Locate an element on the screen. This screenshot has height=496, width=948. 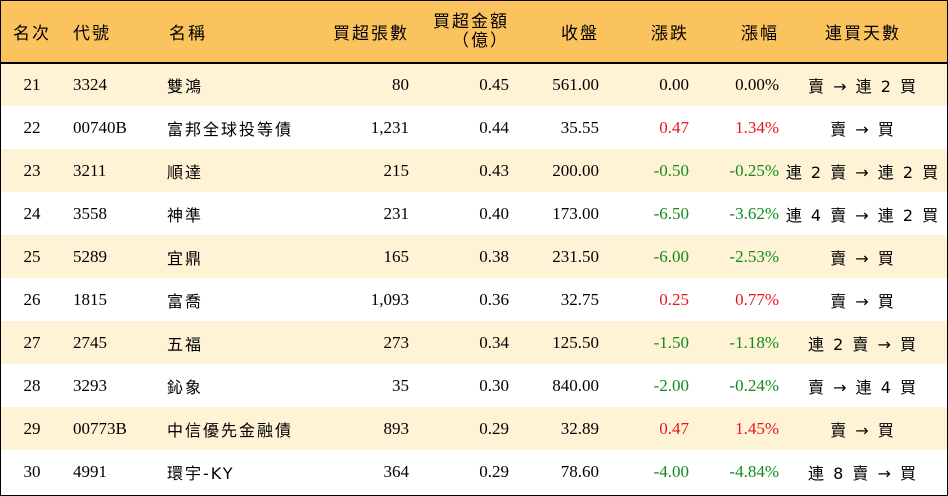
code-cell: 3293 is located at coordinates (90, 385).